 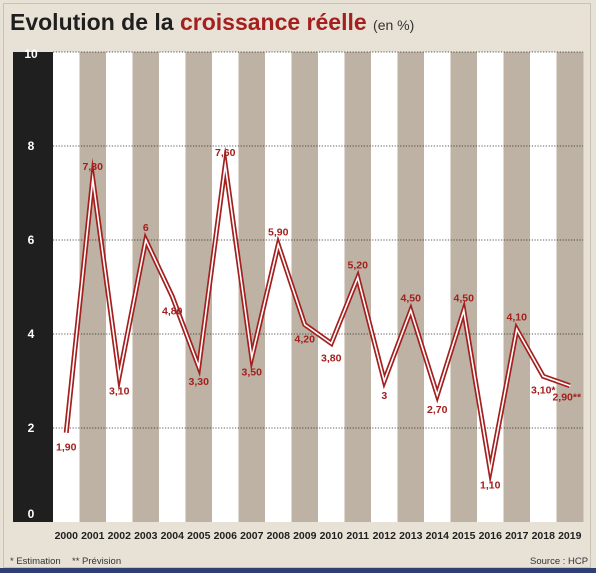 What do you see at coordinates (146, 228) in the screenshot?
I see `data-label: 6` at bounding box center [146, 228].